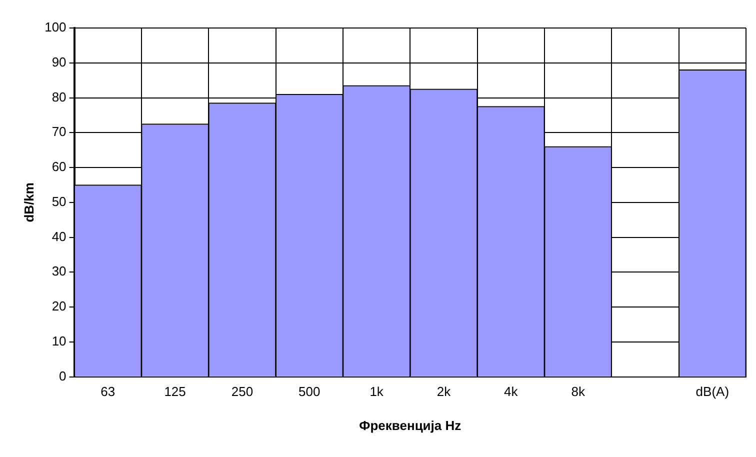  What do you see at coordinates (59, 62) in the screenshot?
I see `y-tick-label: 90` at bounding box center [59, 62].